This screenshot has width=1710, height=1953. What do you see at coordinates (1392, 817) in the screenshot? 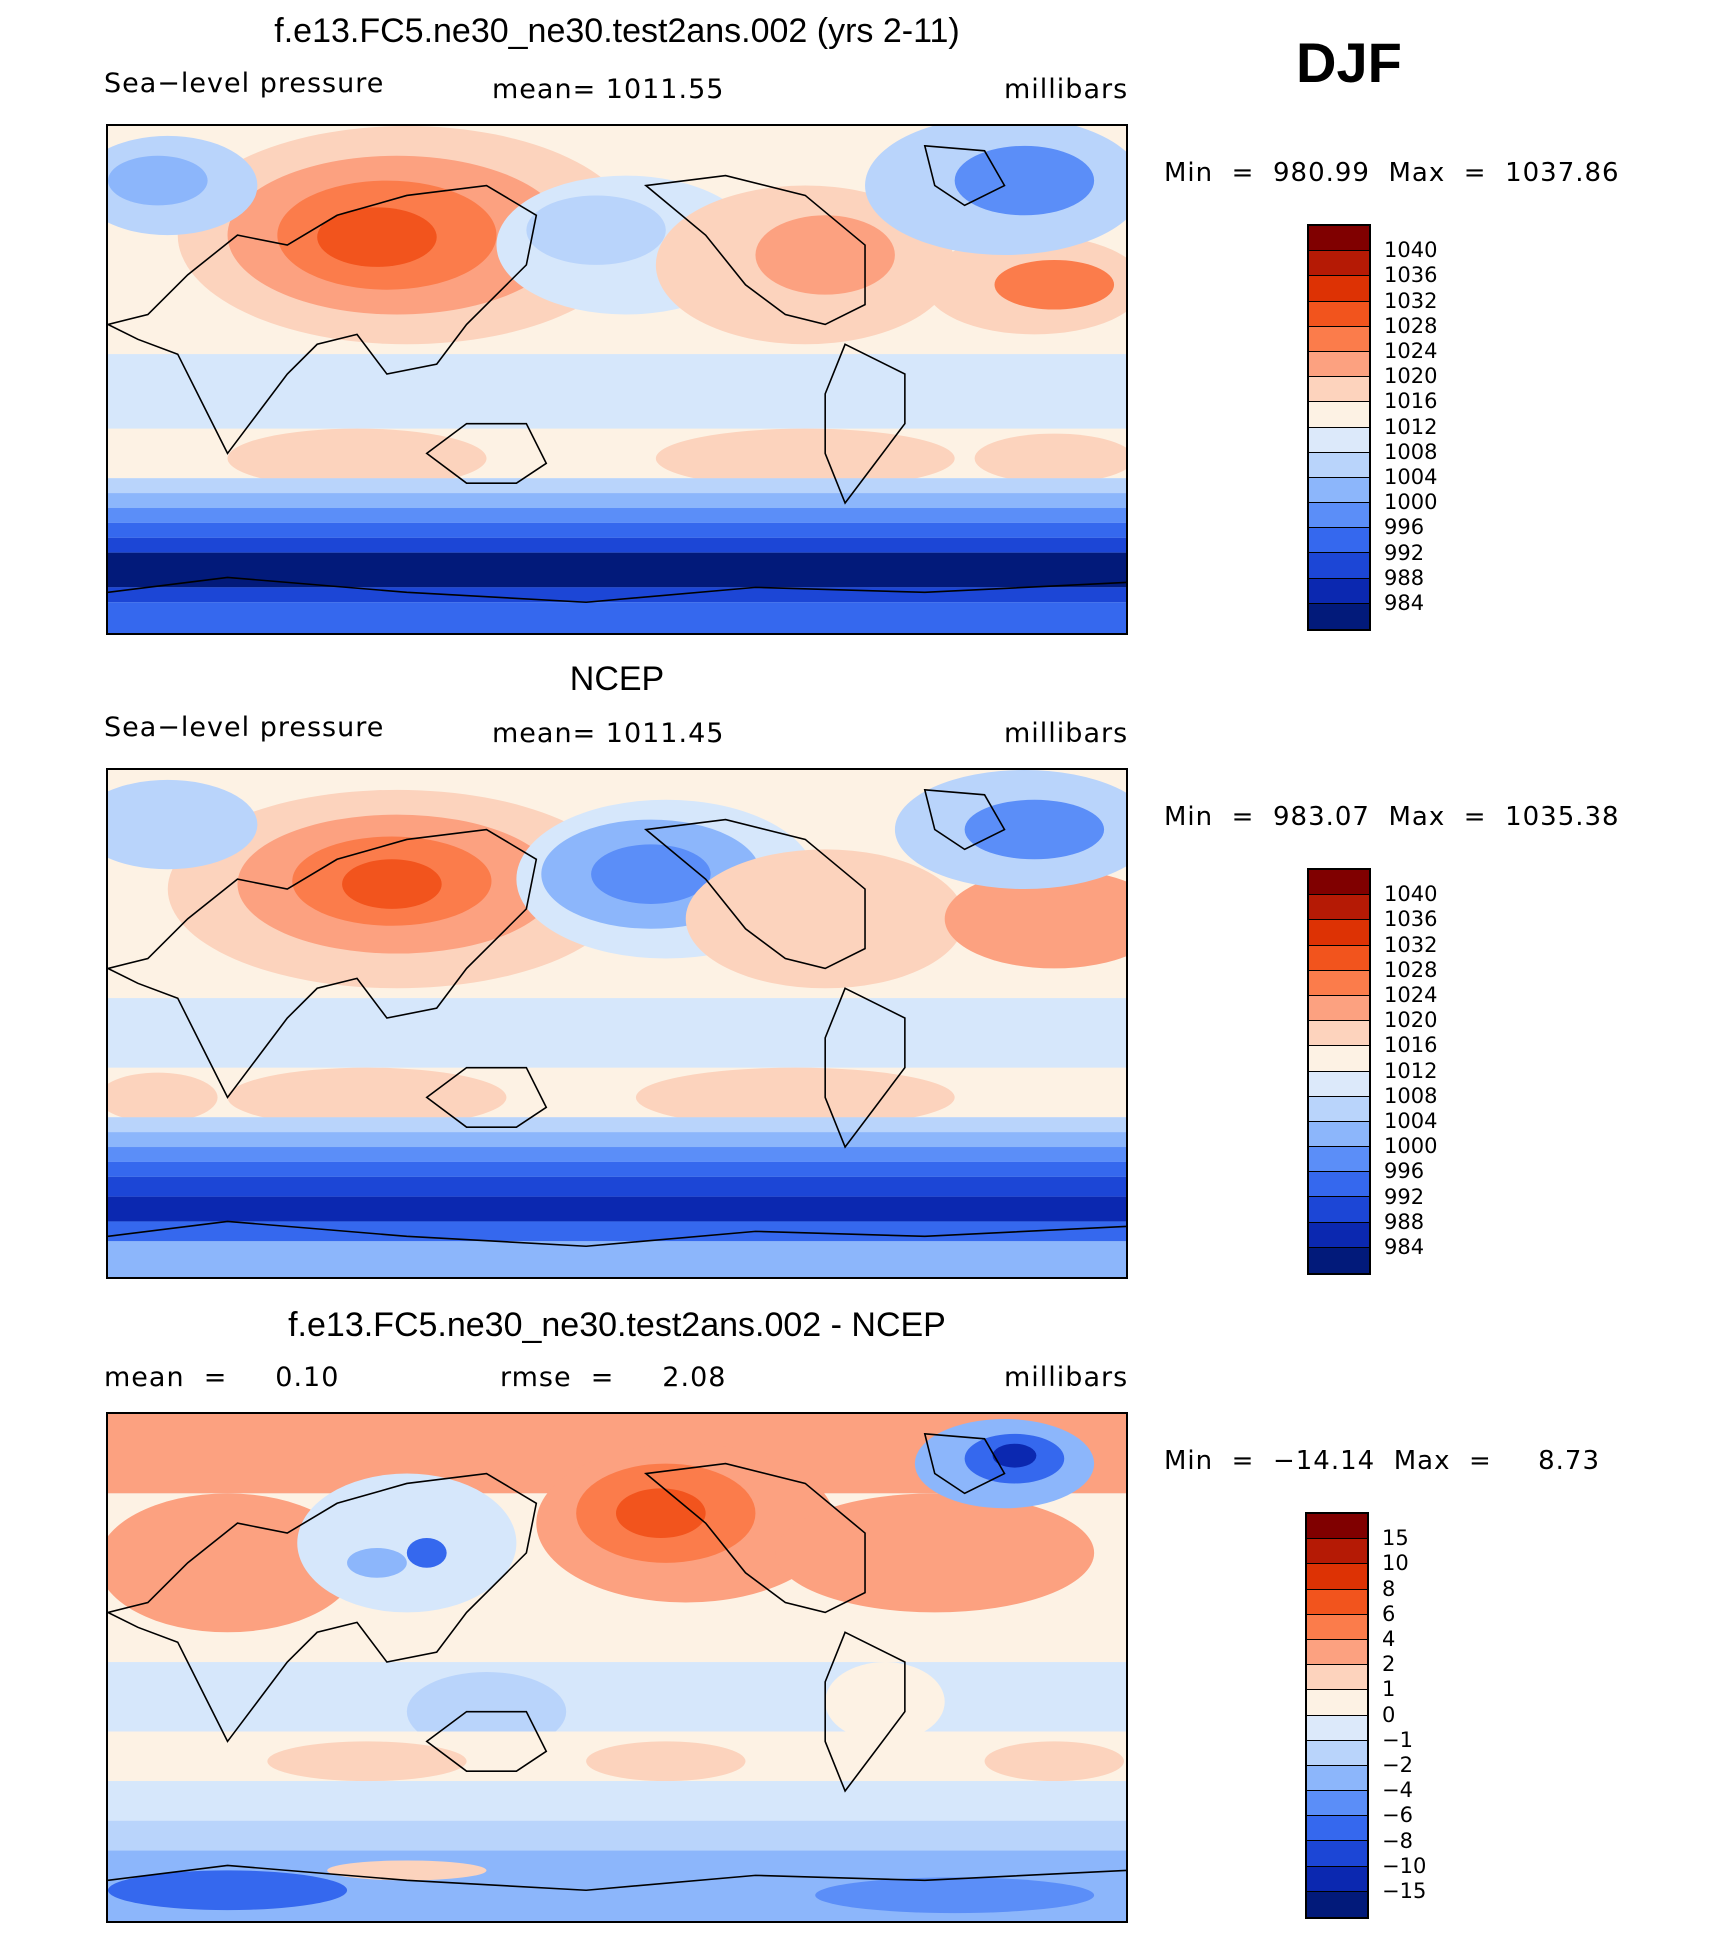
I see `panel-2-minmax: Min = 983.07 Max = 1035.38` at bounding box center [1392, 817].